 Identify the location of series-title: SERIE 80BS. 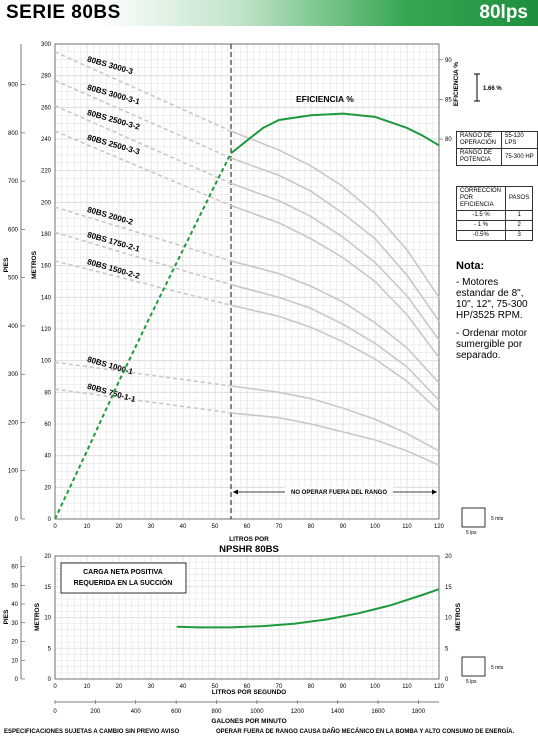
(63, 12).